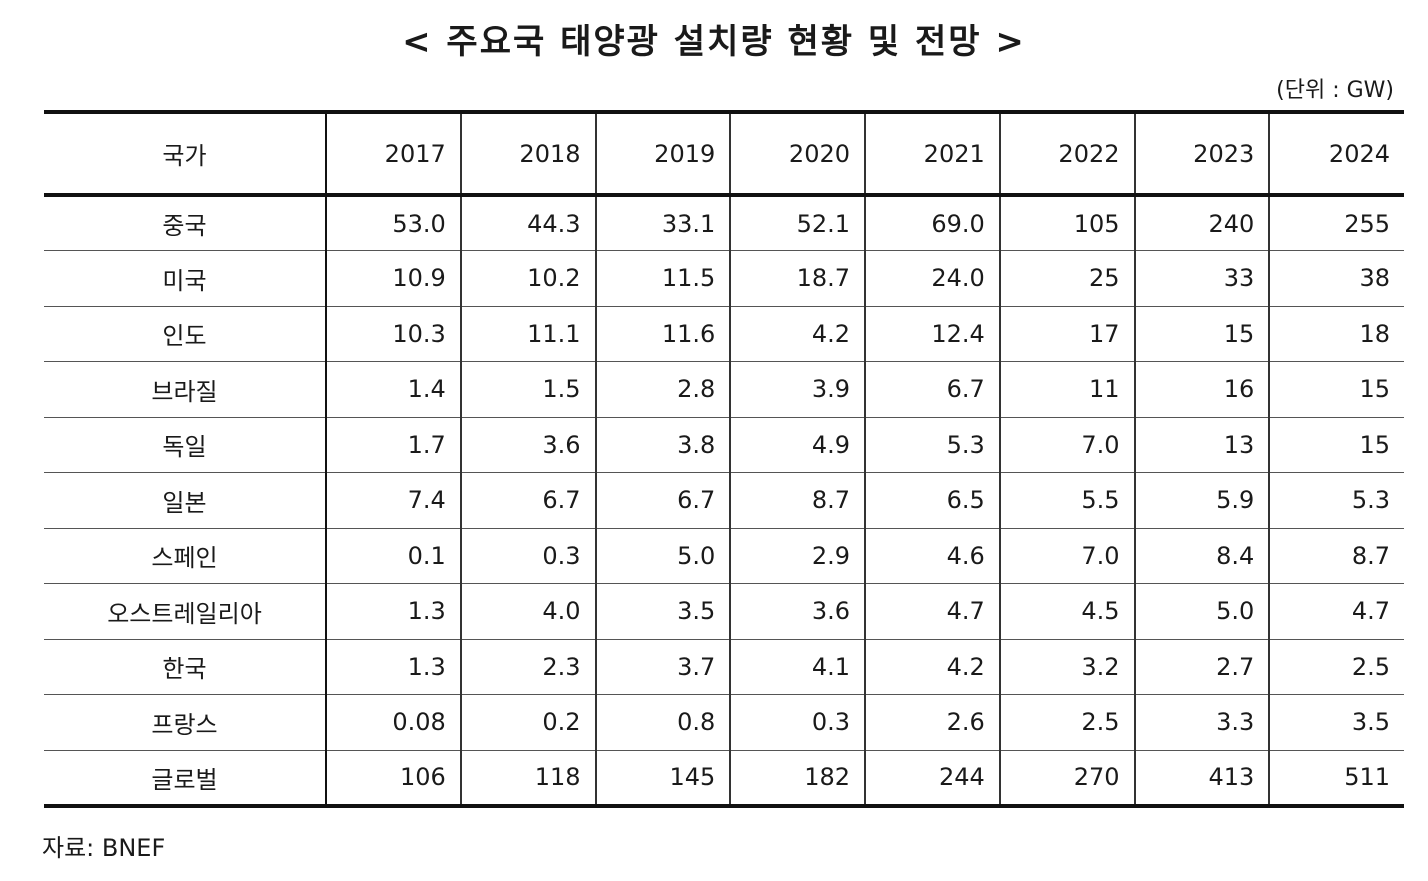 This screenshot has height=881, width=1428. I want to click on value-cell: 25, so click(1066, 278).